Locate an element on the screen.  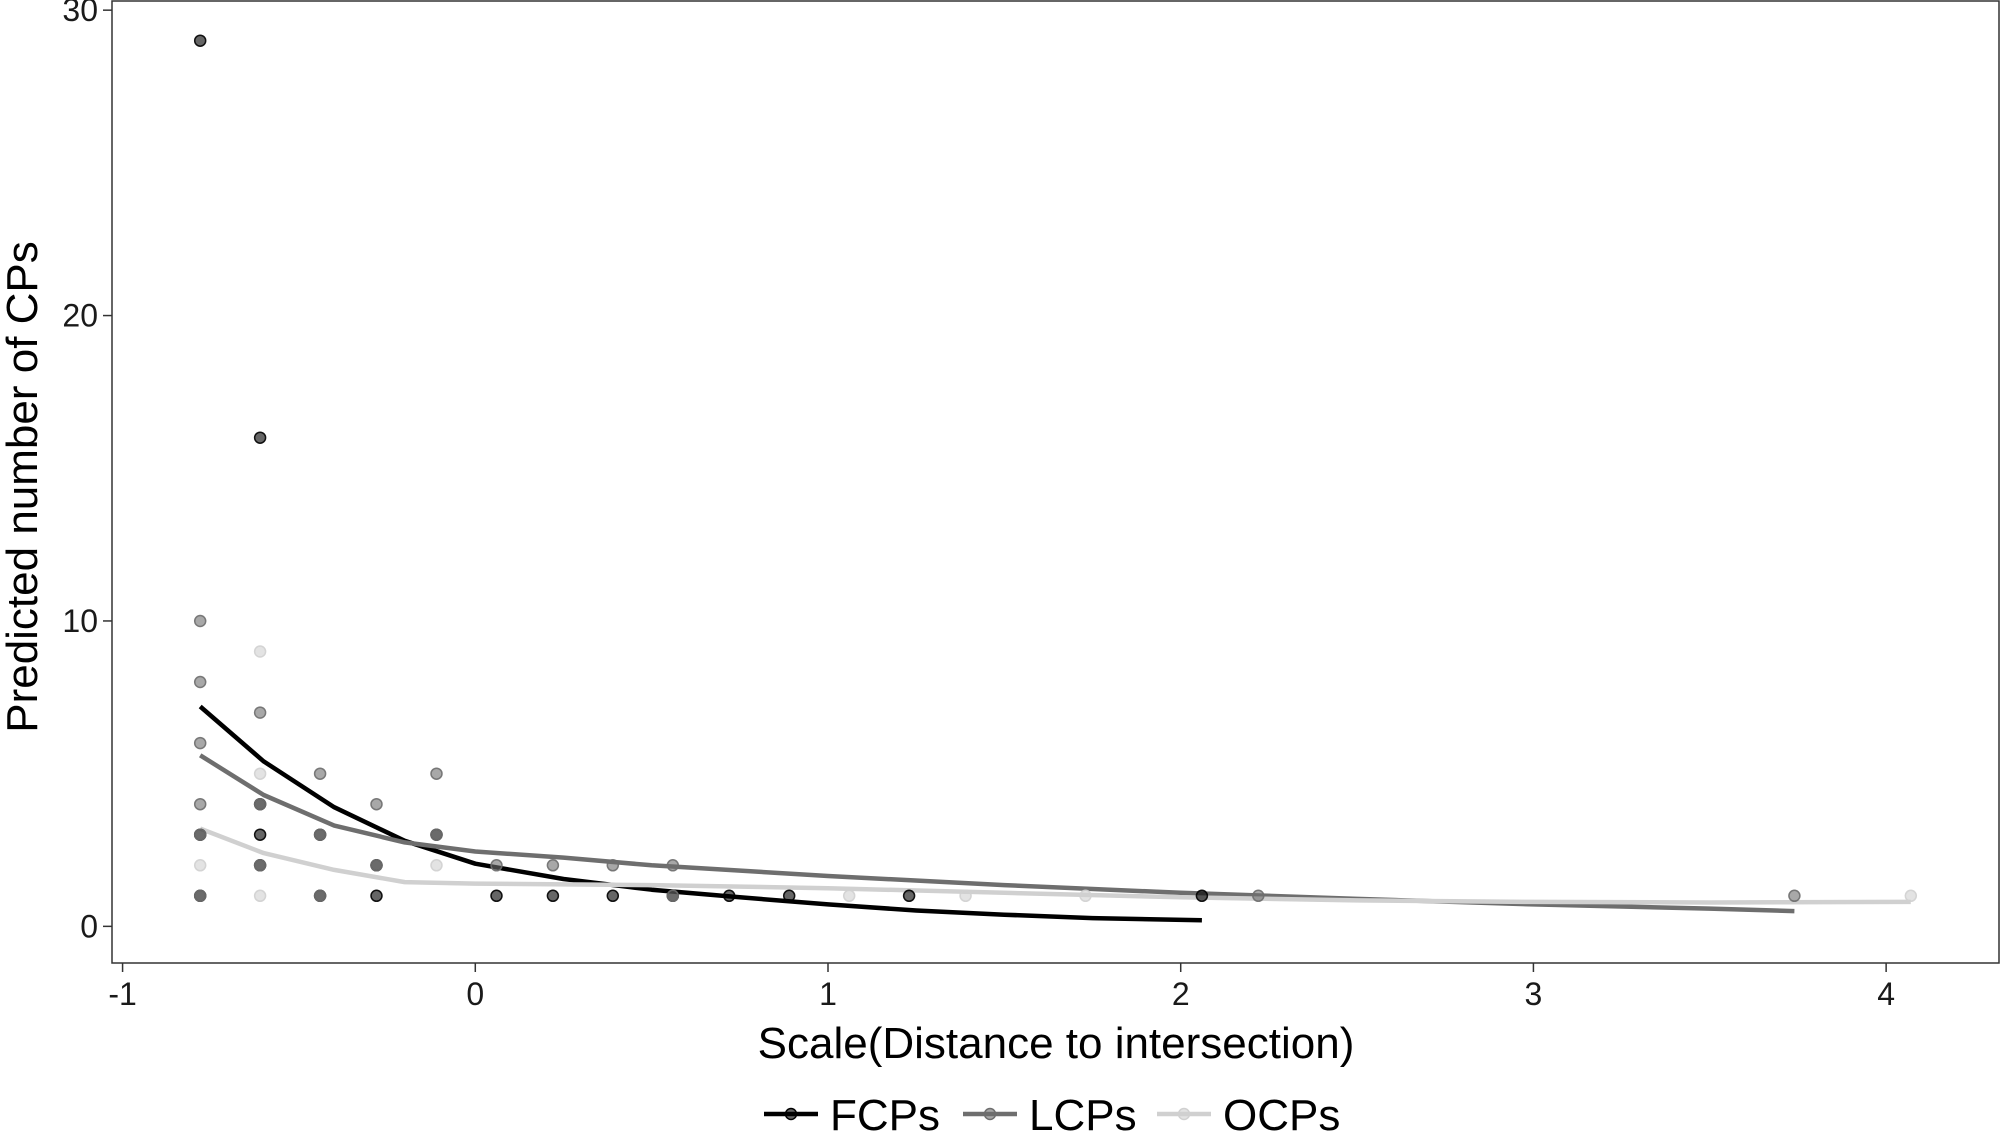
legend-label-lcps: LCPs is located at coordinates (1083, 1113).